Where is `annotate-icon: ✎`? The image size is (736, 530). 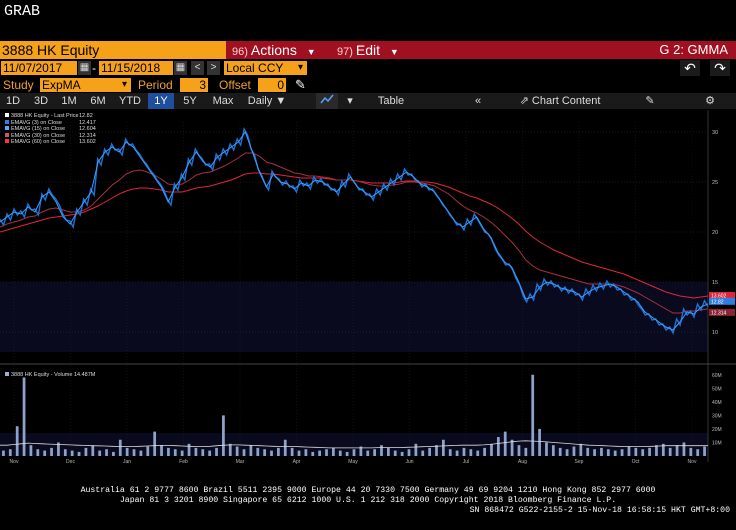
annotate-icon: ✎ is located at coordinates (650, 101).